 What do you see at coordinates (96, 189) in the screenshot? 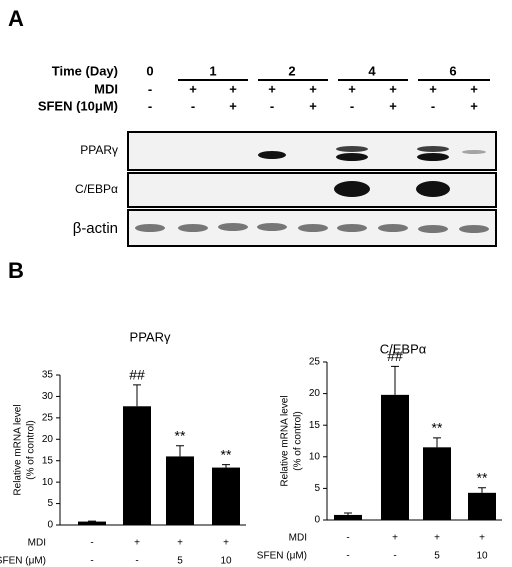
I see `blot-label: C/EBPα` at bounding box center [96, 189].